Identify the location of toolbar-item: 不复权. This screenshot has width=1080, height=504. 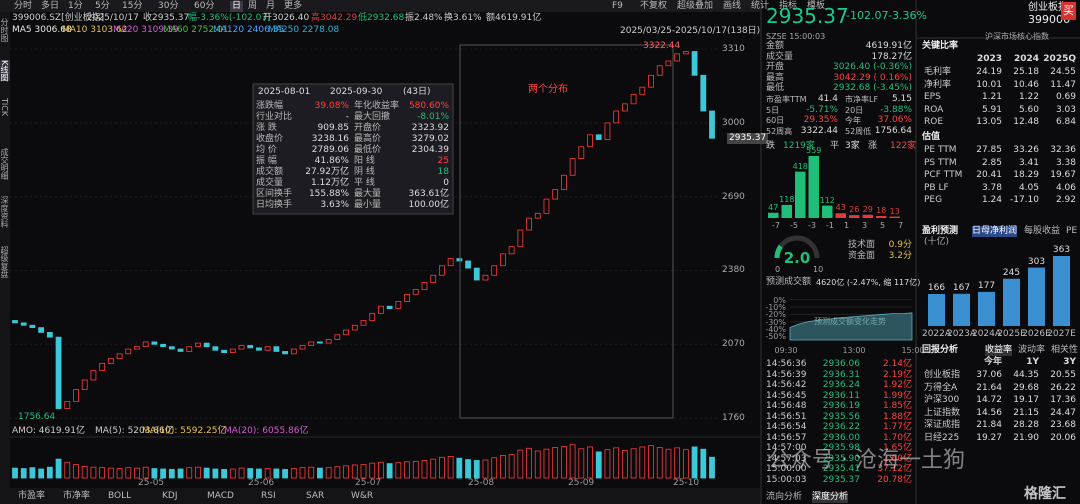
(654, 6).